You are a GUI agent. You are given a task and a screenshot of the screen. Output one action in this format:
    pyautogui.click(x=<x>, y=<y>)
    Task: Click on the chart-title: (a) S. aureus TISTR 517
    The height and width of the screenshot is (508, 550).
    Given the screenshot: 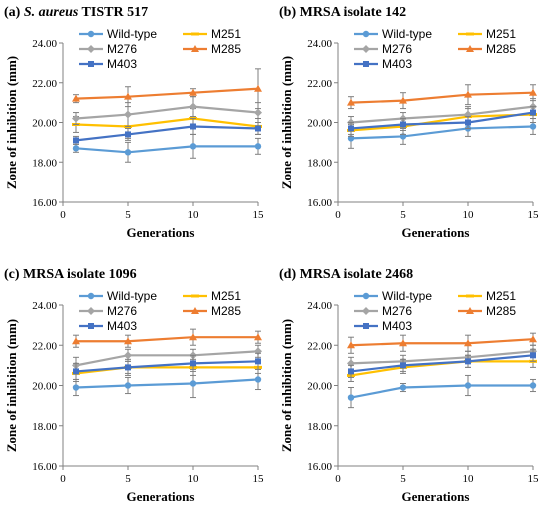 What is the action you would take?
    pyautogui.click(x=76, y=12)
    